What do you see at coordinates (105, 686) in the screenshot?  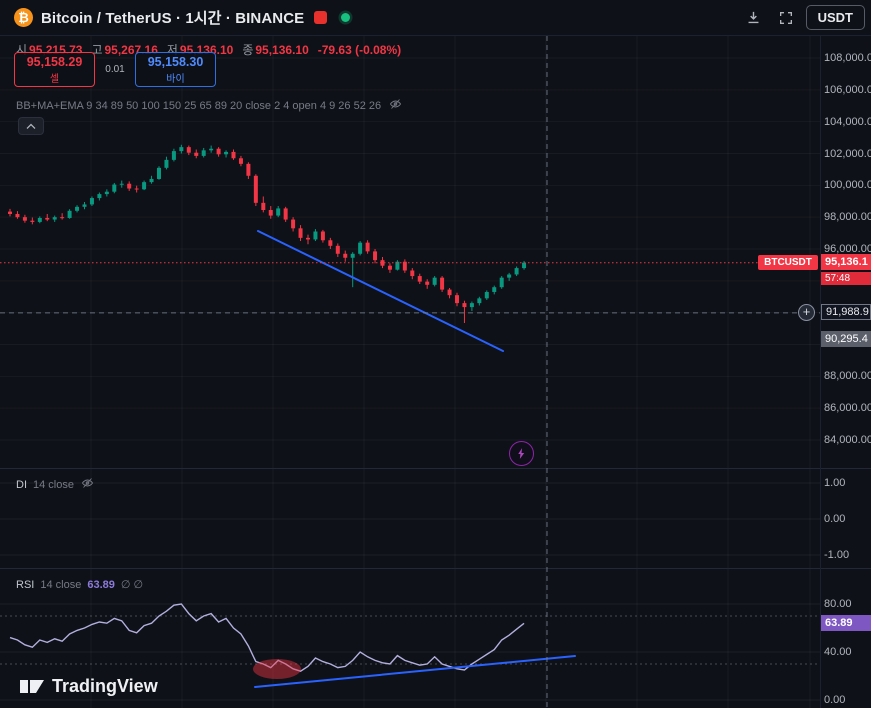 I see `tradingview-wordmark: TradingView` at bounding box center [105, 686].